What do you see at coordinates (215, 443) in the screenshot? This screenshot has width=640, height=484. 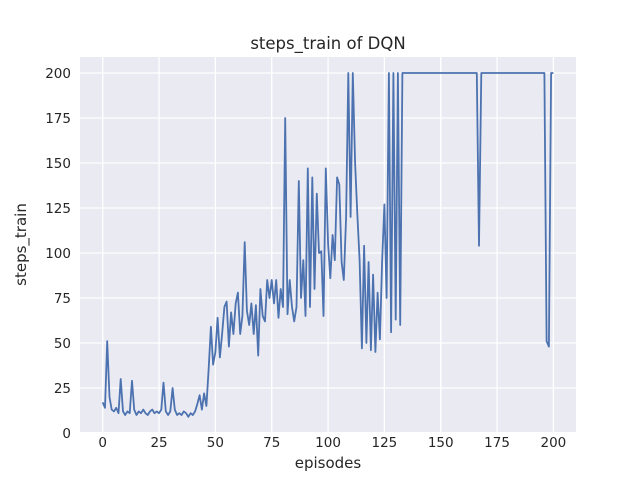 I see `x-tick-label: 50` at bounding box center [215, 443].